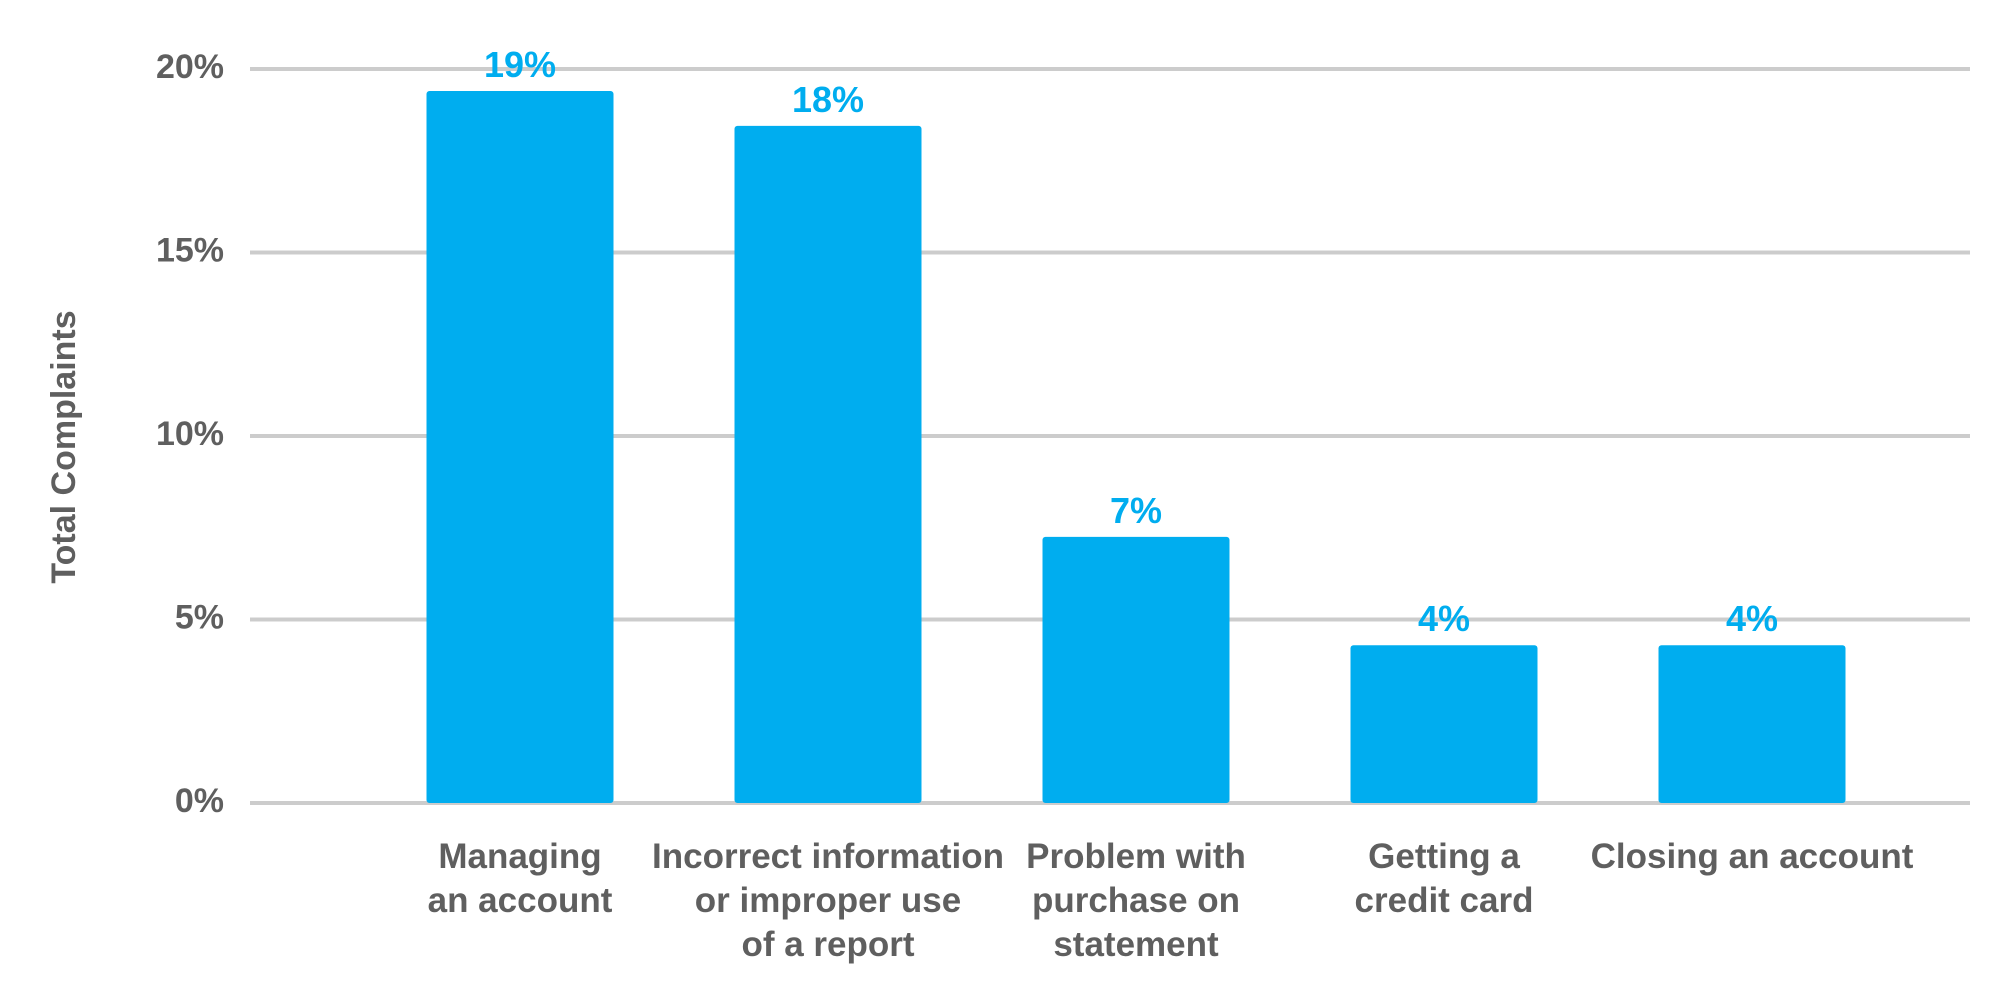  What do you see at coordinates (199, 617) in the screenshot?
I see `y-tick-label: 5%` at bounding box center [199, 617].